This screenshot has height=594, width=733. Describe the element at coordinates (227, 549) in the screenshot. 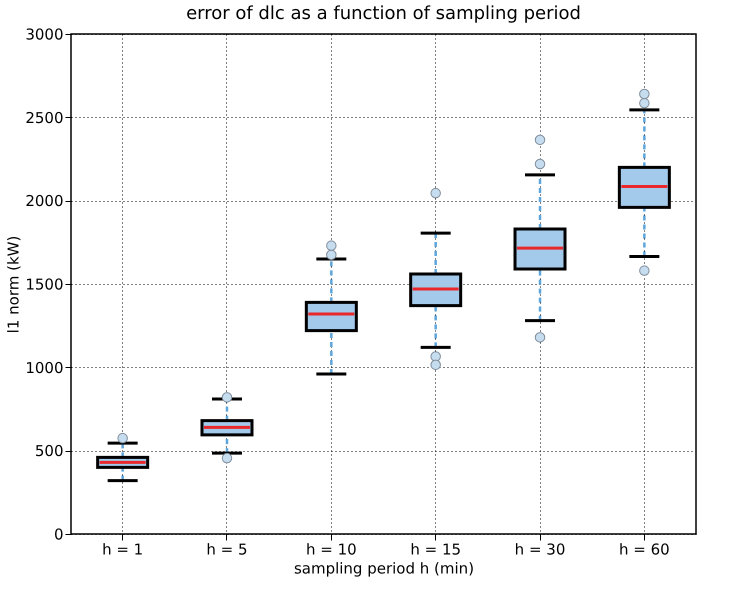

I see `x-tick-label: h = 5` at that location.